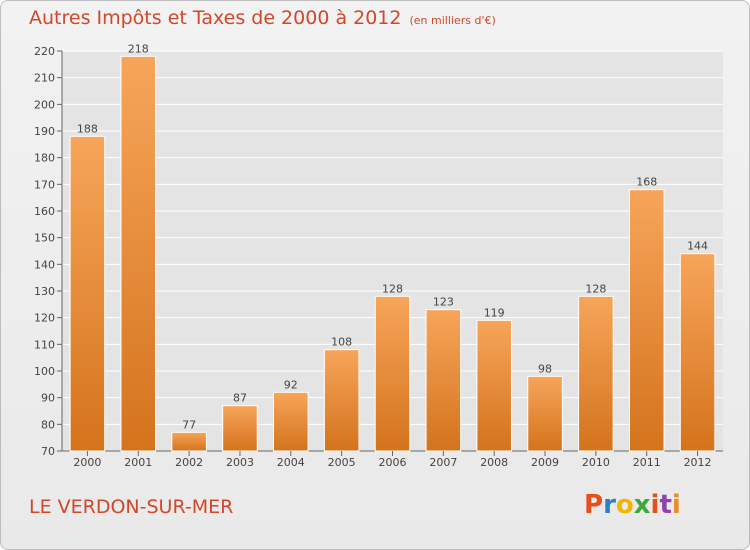  What do you see at coordinates (545, 462) in the screenshot?
I see `x-tick-label: 2009` at bounding box center [545, 462].